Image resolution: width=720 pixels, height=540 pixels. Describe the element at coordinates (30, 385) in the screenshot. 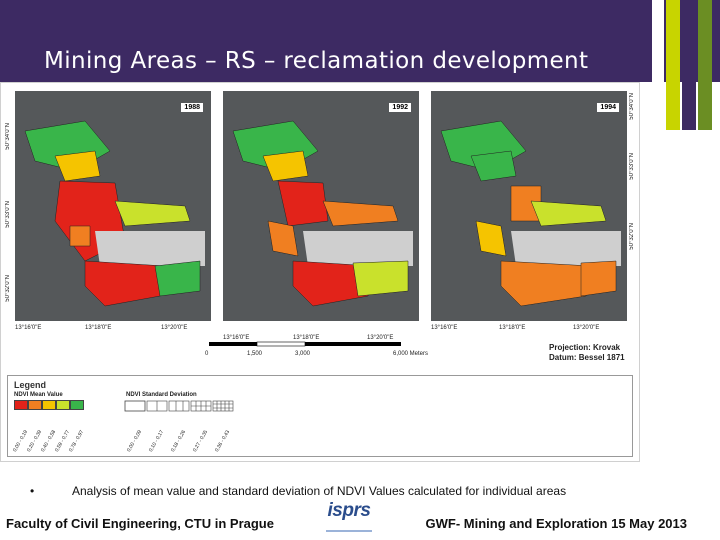

I see `legend-title: Legend` at that location.